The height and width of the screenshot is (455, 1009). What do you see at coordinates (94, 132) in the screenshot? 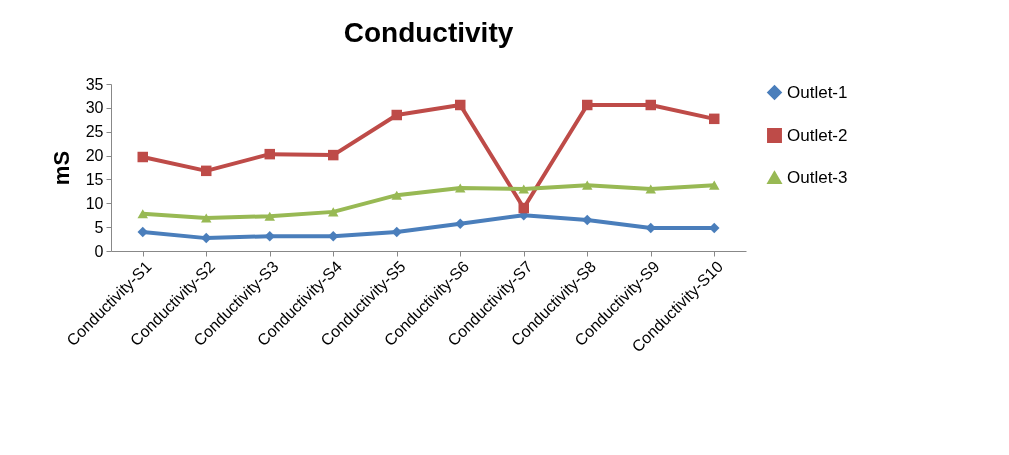
I see `y-tick-label: 25` at bounding box center [94, 132].